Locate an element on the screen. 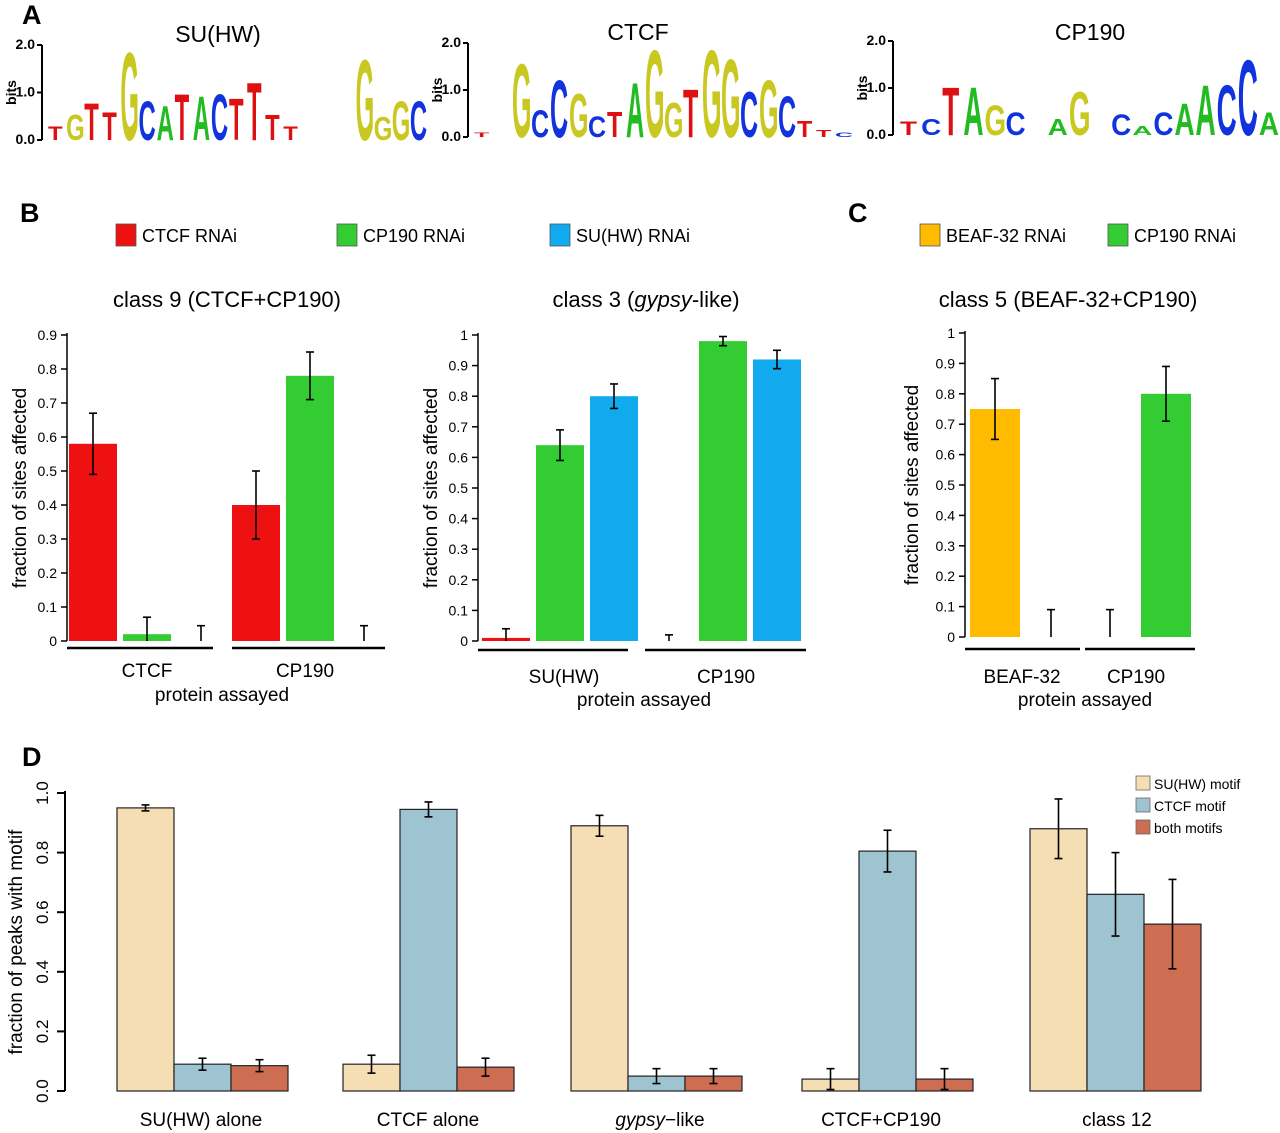  y-tick-label: 1 is located at coordinates (464, 335).